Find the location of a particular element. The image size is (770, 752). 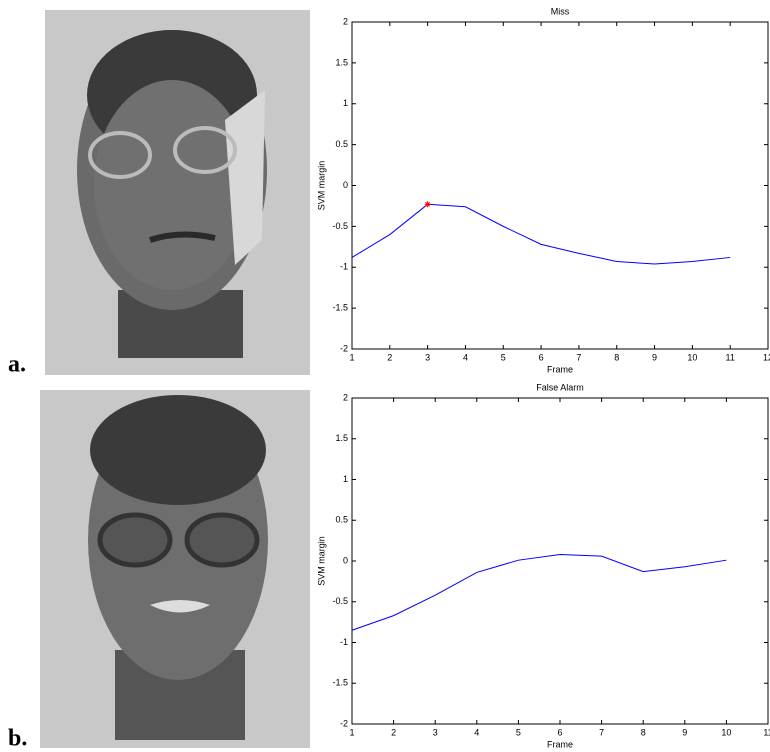

marker is located at coordinates (427, 204).